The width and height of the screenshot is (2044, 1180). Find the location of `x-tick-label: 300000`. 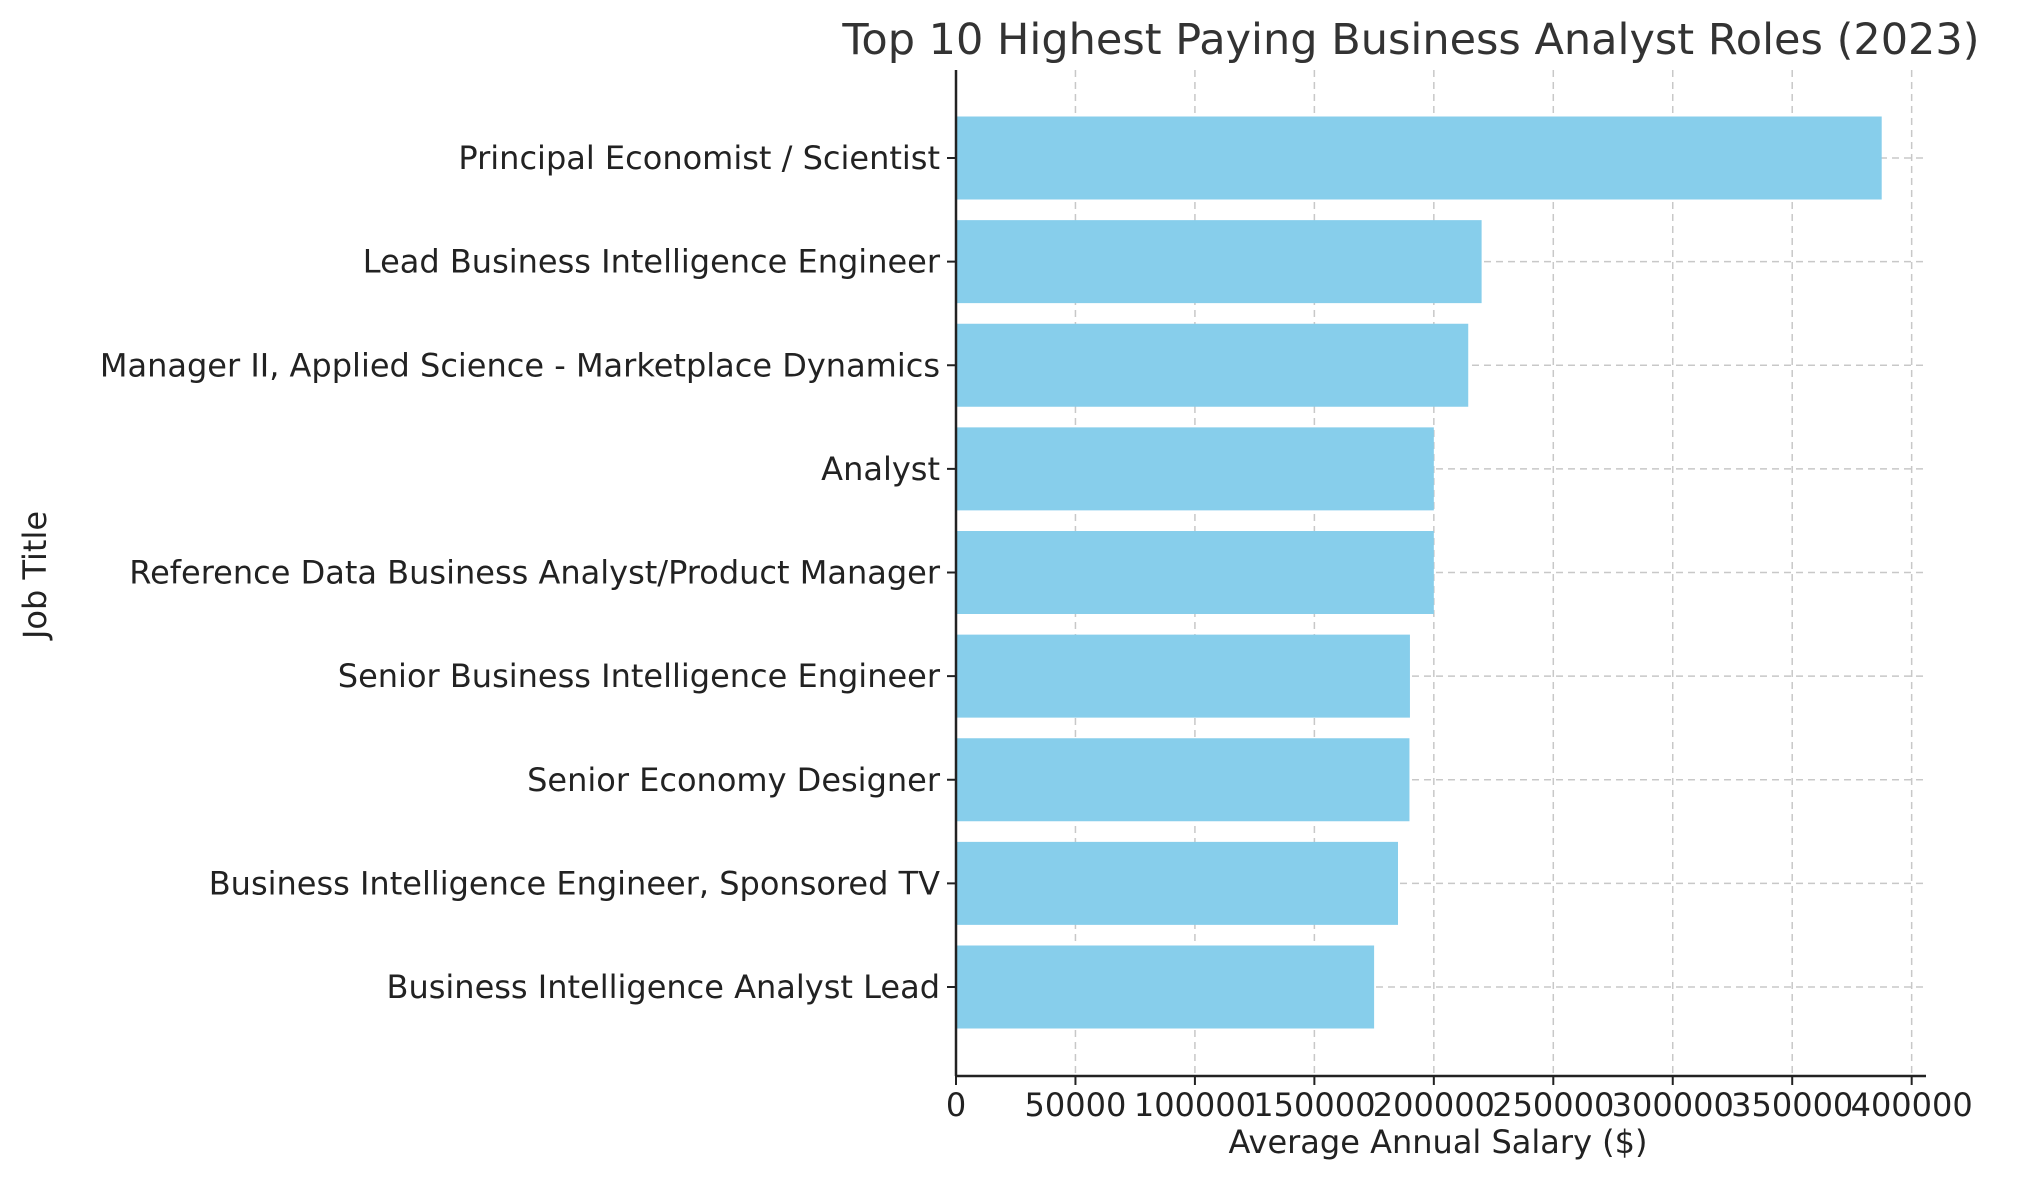

x-tick-label: 300000 is located at coordinates (1673, 1105).